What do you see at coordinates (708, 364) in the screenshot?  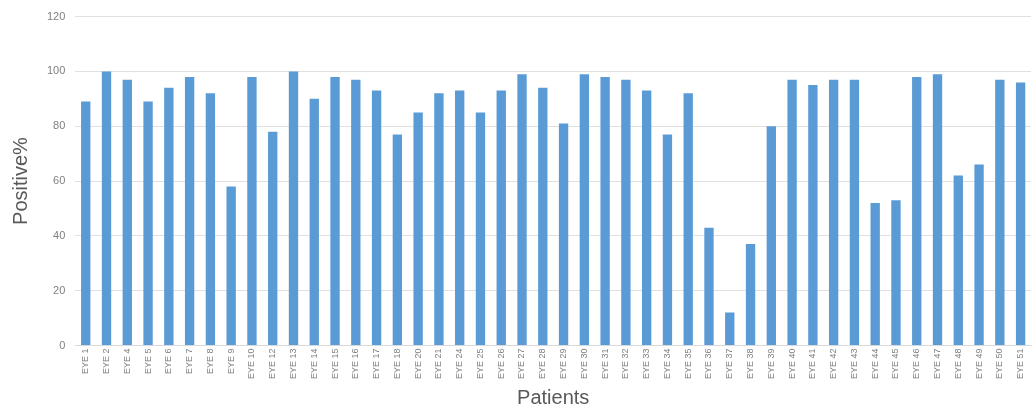 I see `x-tick-label: EYE 36` at bounding box center [708, 364].